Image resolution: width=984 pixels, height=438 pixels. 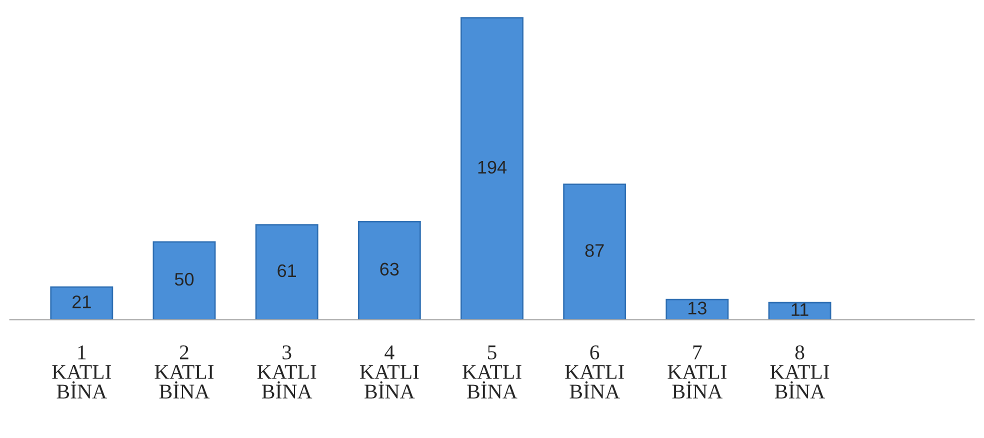 What do you see at coordinates (492, 372) in the screenshot?
I see `x-tick-label: 5 KATLI BİNA` at bounding box center [492, 372].